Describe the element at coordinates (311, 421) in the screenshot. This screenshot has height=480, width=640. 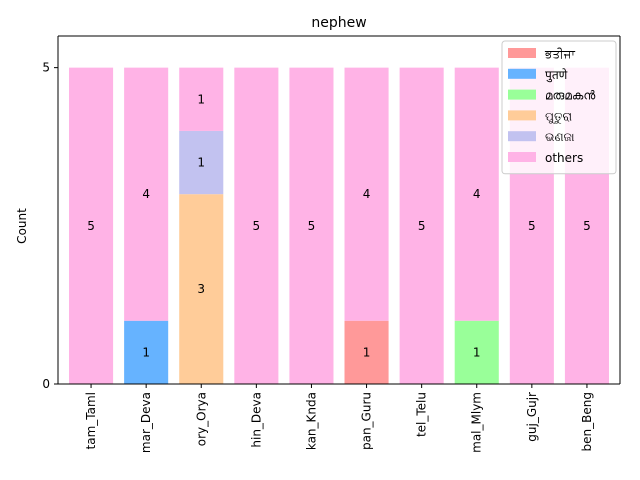
I see `x-tick-label-kan_Knda: kan_Knda` at that location.